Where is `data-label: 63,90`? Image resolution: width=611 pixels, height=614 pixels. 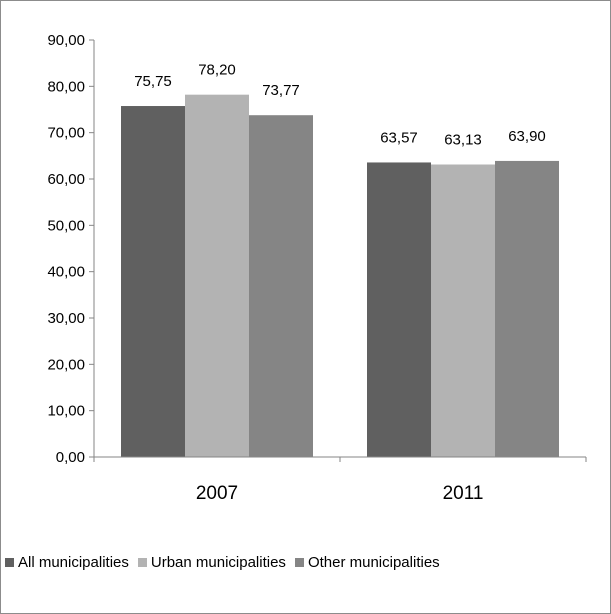 data-label: 63,90 is located at coordinates (527, 136).